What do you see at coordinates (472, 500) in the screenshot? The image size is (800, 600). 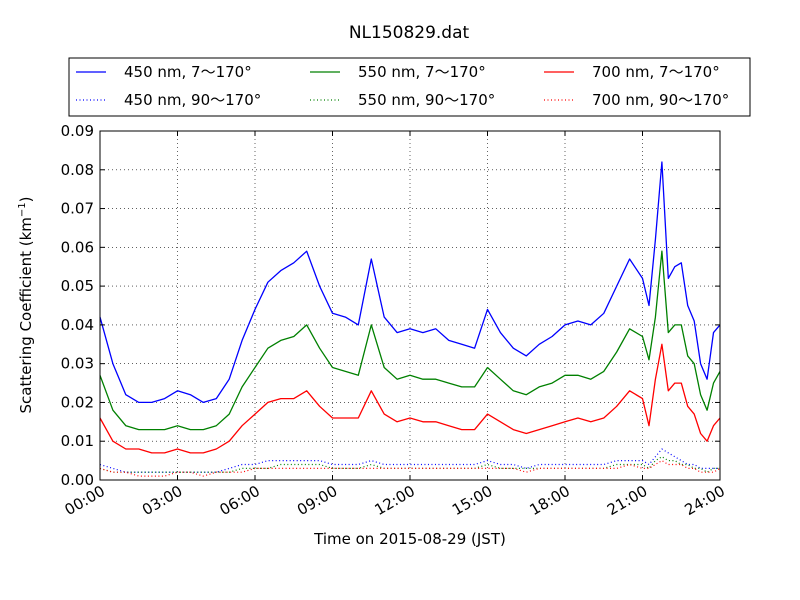 I see `x-tick-label: 15:00` at bounding box center [472, 500].